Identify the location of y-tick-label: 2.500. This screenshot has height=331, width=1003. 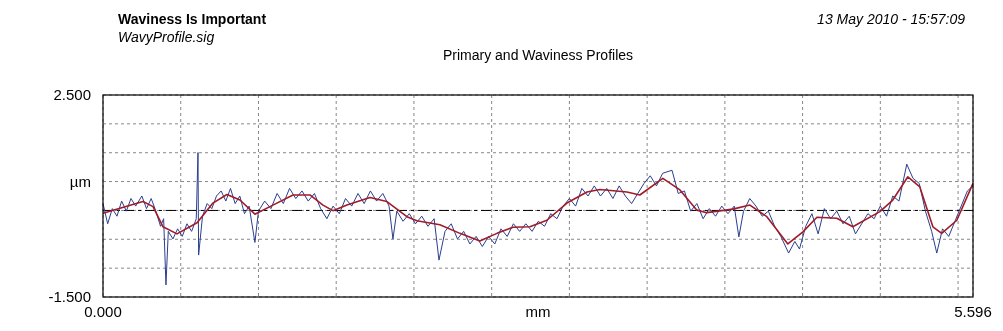
(72, 95).